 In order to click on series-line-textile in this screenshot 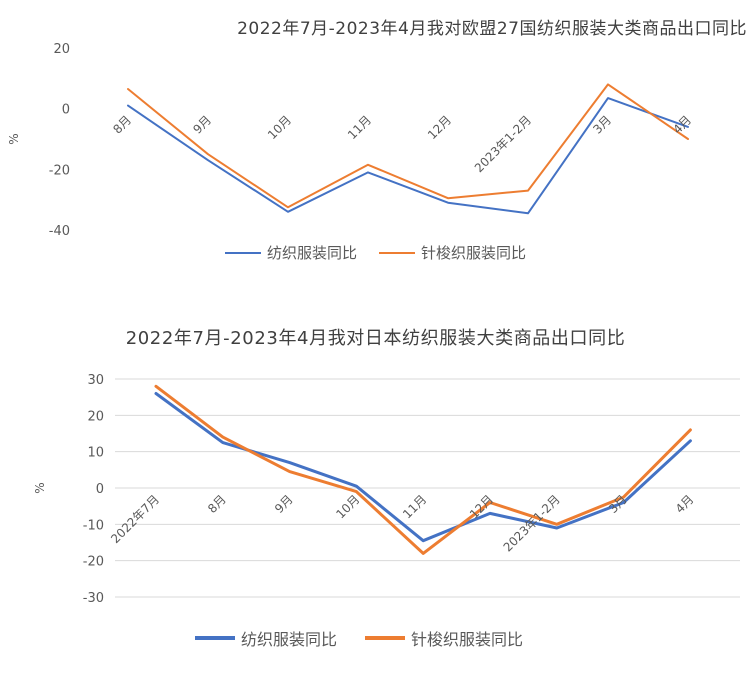, I will do `click(408, 156)`.